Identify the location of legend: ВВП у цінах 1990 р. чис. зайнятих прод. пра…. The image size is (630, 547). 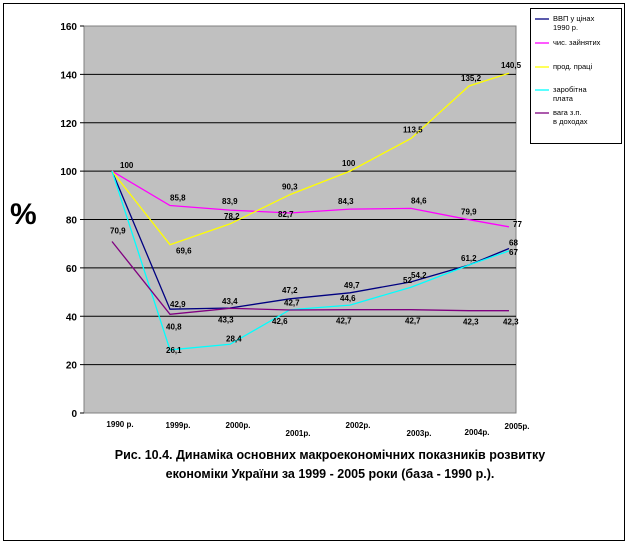
(576, 76).